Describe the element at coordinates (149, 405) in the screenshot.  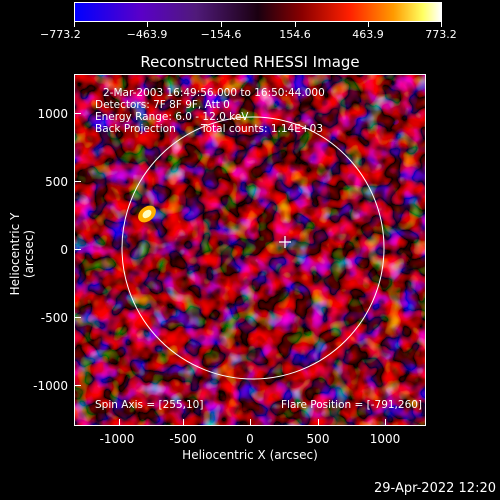
I see `annotation-spin-axis: Spin Axis = [255,10]` at that location.